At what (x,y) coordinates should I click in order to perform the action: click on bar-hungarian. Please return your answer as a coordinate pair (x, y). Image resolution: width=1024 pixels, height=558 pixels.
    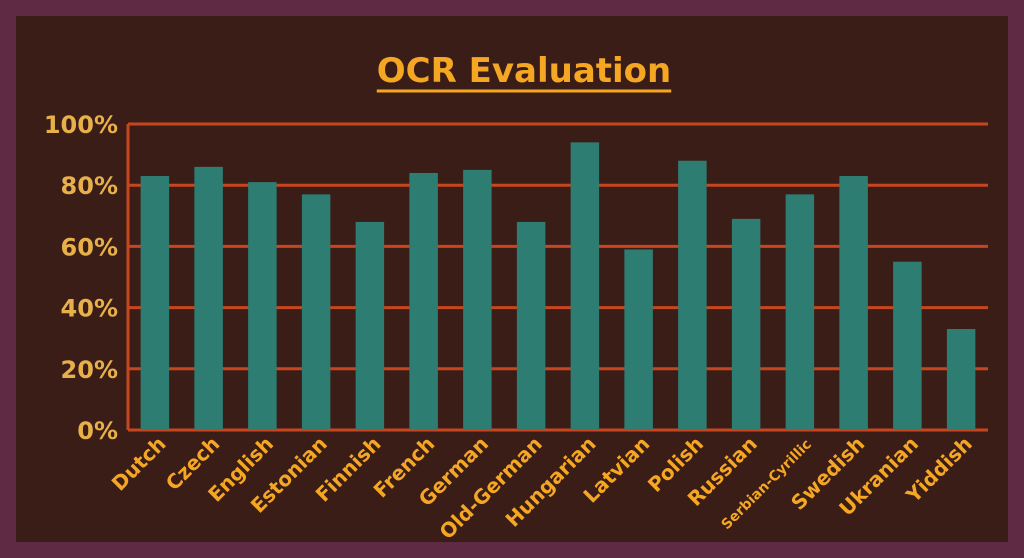
    Looking at the image, I should click on (585, 286).